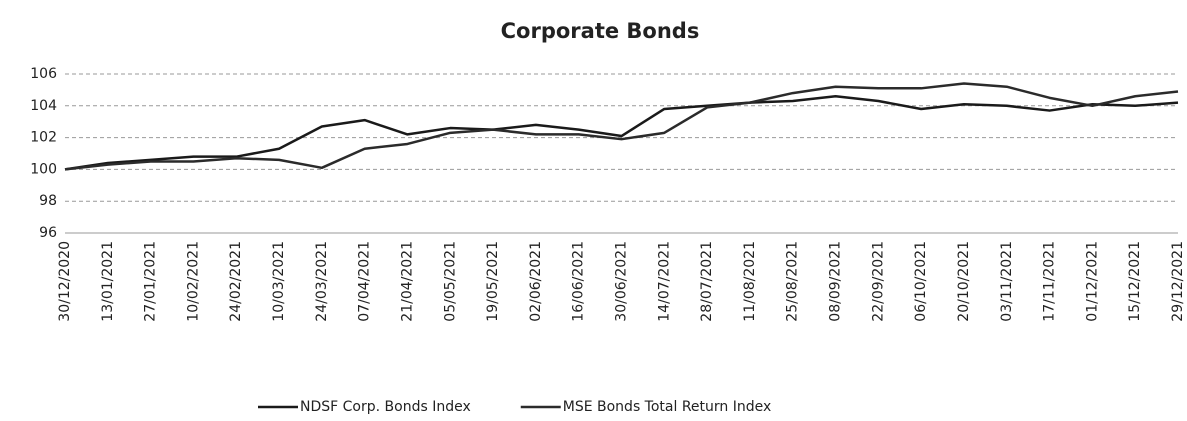 Image resolution: width=1187 pixels, height=421 pixels. Describe the element at coordinates (964, 281) in the screenshot. I see `x-tick-label: 20/10/2021` at that location.